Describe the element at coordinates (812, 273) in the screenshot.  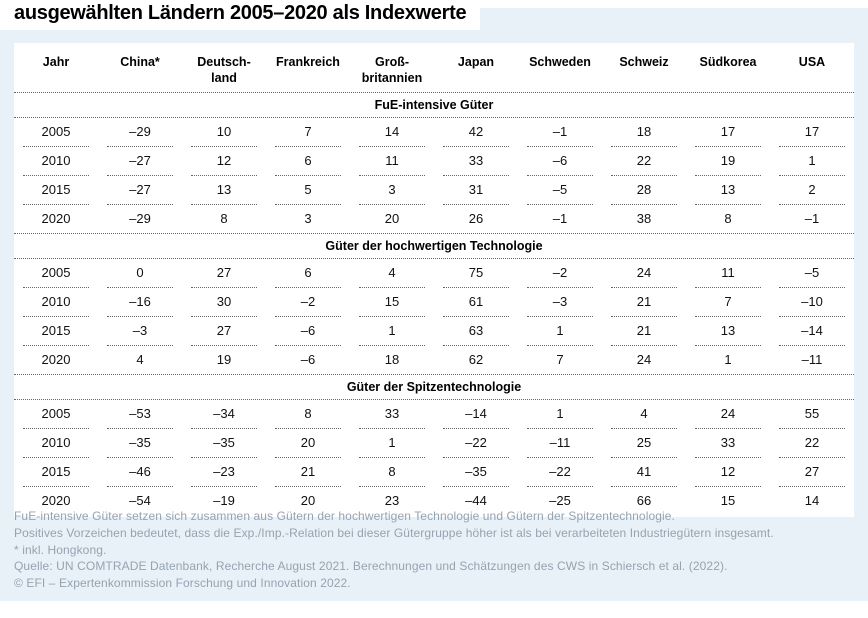
I see `value-cell: –5` at that location.